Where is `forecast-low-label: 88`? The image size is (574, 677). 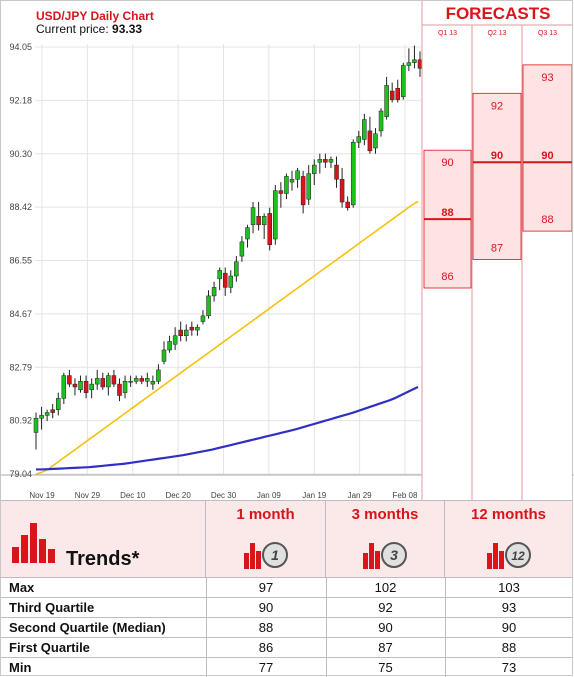
forecast-low-label: 88 is located at coordinates (547, 220).